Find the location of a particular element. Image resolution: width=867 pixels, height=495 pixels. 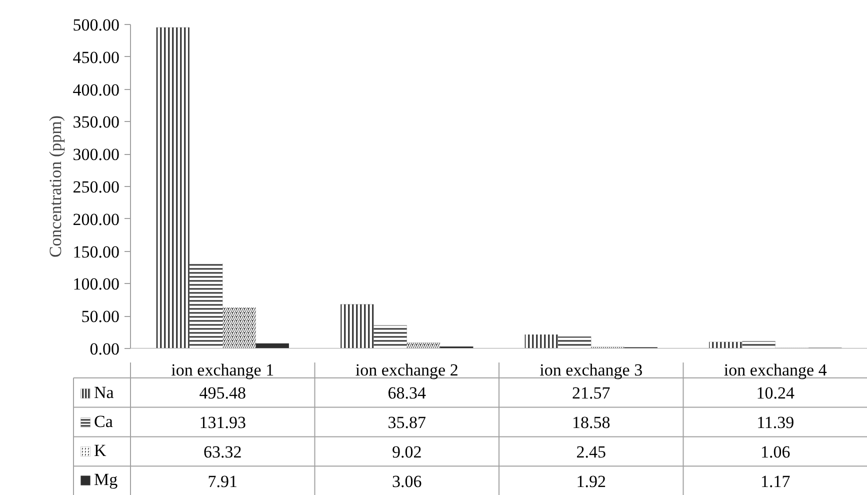

data-label: 1.92 is located at coordinates (591, 481).